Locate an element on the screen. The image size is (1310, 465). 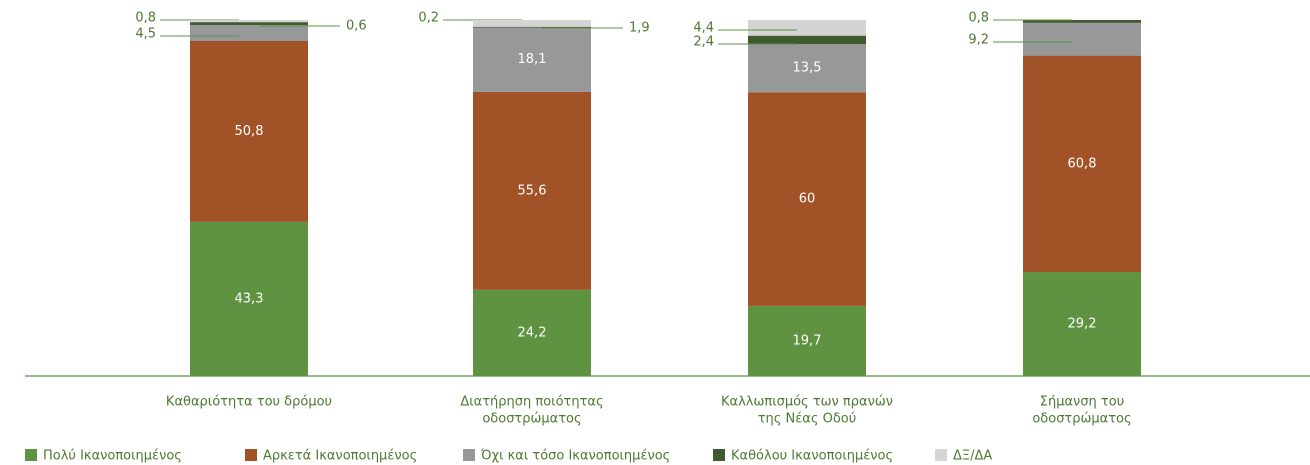
value-label: 60 is located at coordinates (807, 199).